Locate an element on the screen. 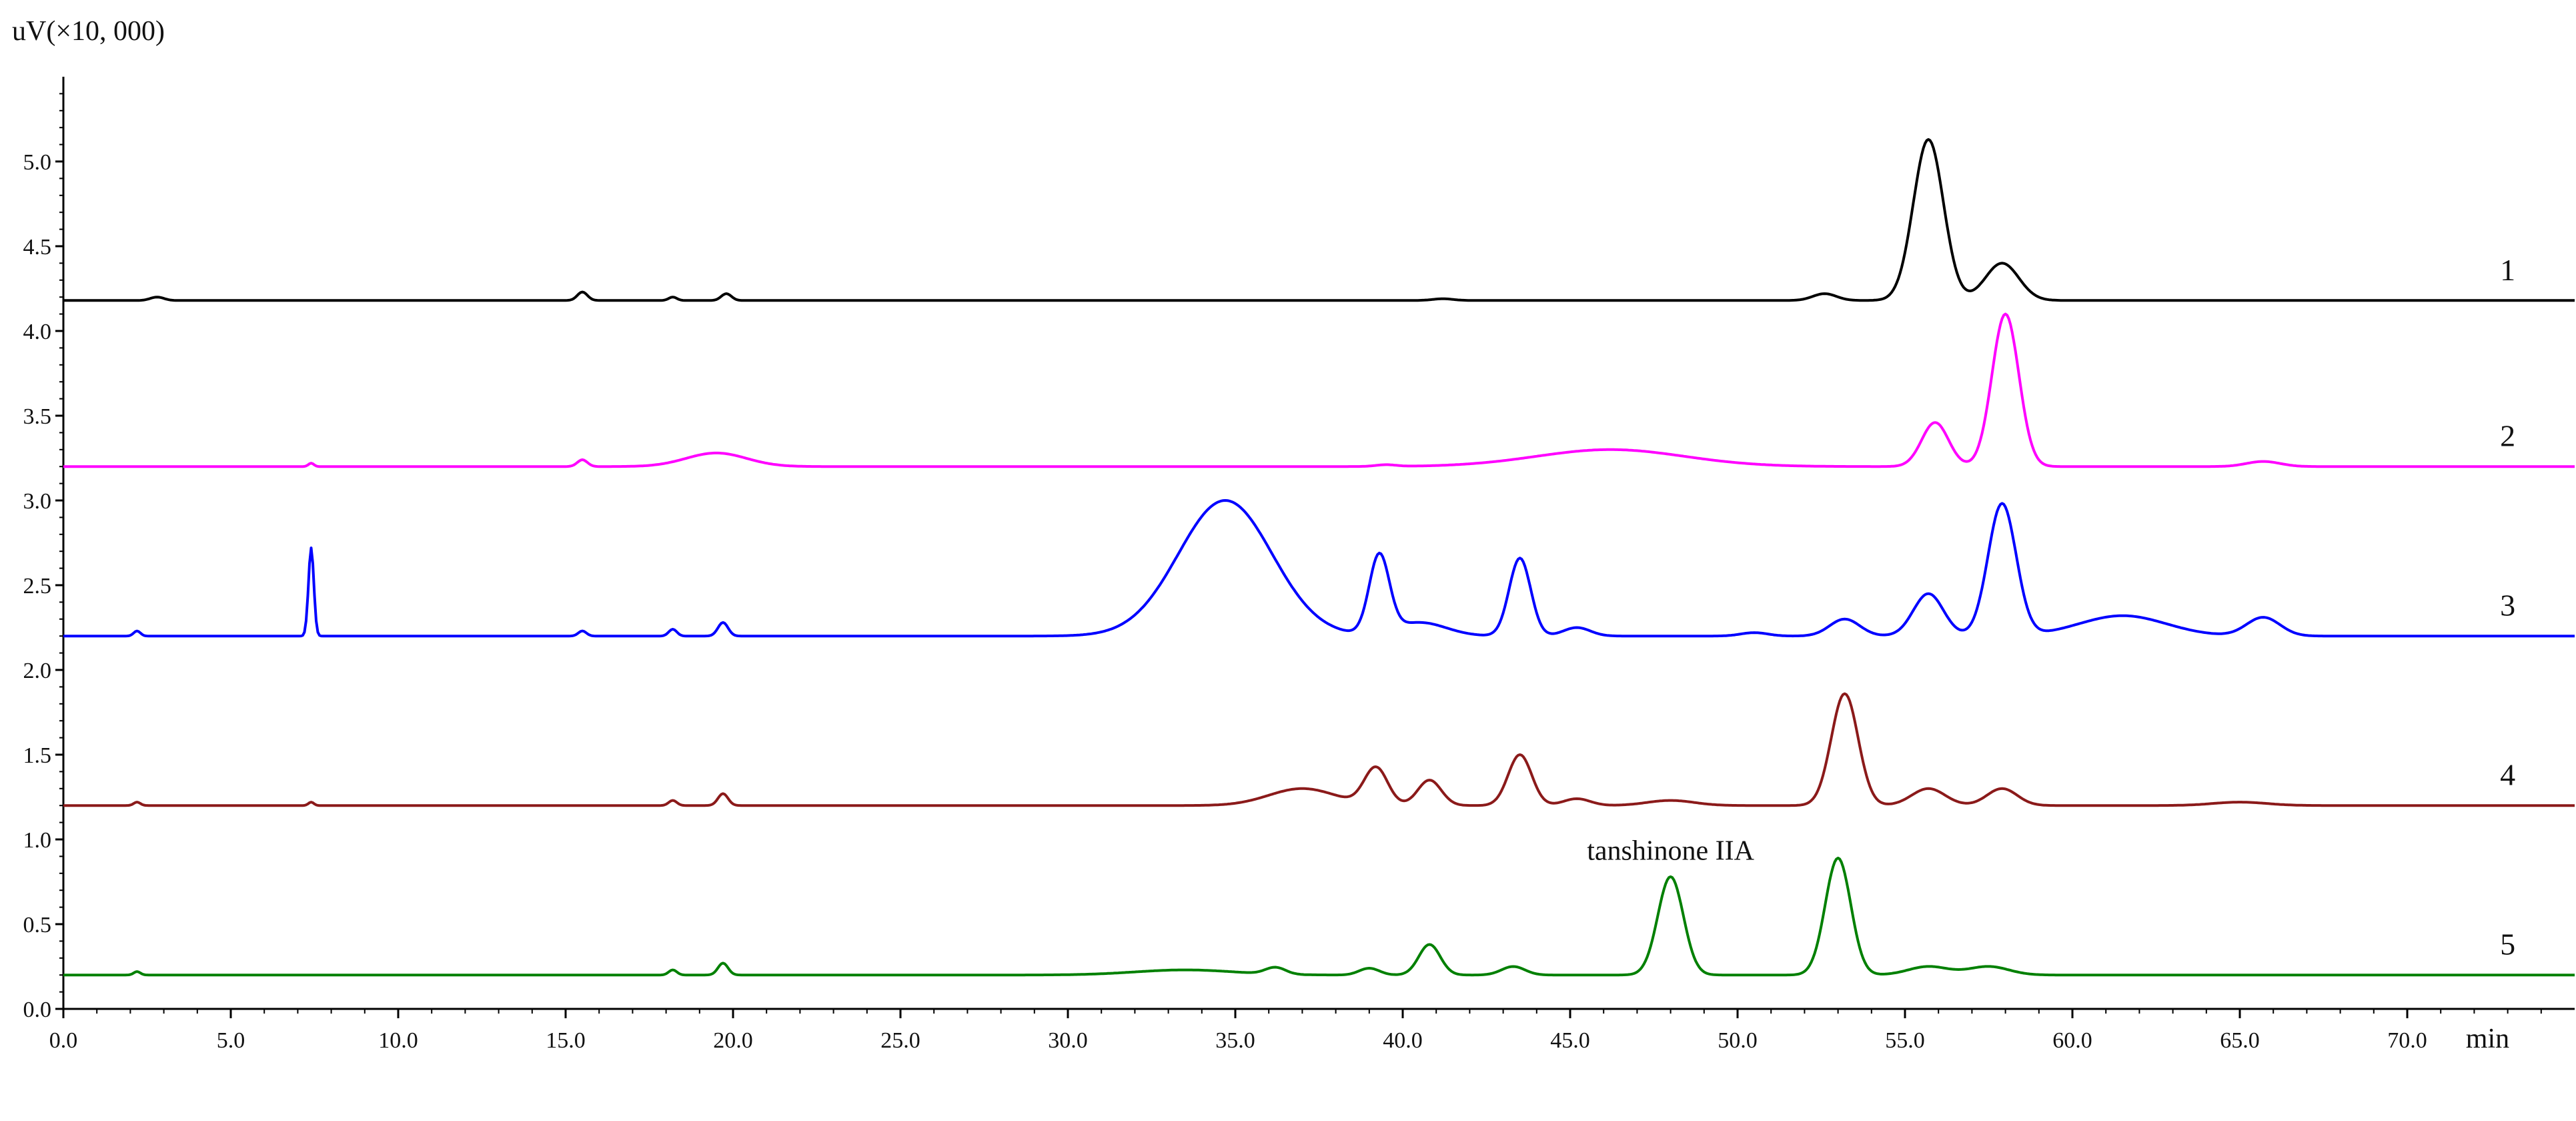  x-tick-label: 65.0 is located at coordinates (2240, 1040).